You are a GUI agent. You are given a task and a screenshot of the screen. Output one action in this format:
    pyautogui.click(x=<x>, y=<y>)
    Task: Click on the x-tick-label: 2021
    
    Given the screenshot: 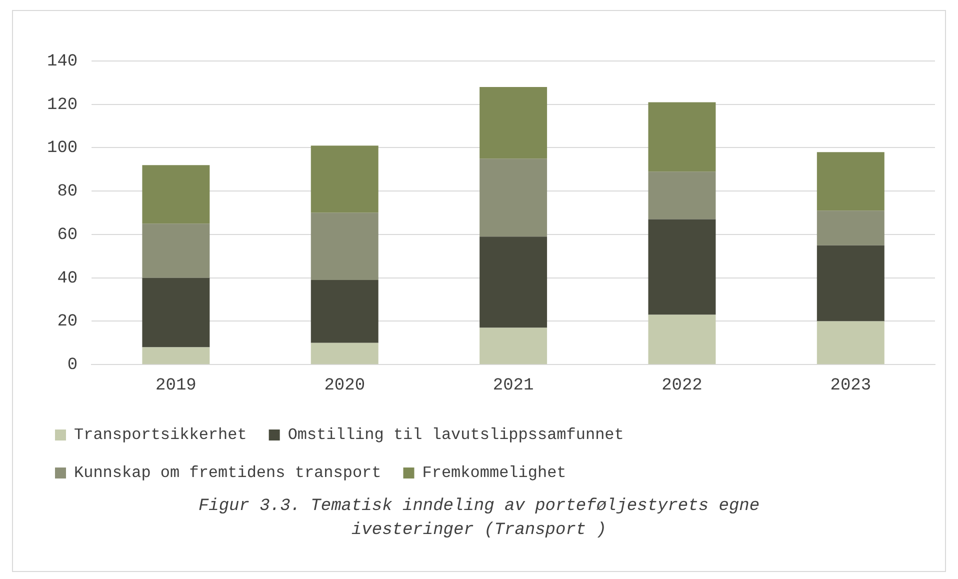 What is the action you would take?
    pyautogui.click(x=513, y=386)
    